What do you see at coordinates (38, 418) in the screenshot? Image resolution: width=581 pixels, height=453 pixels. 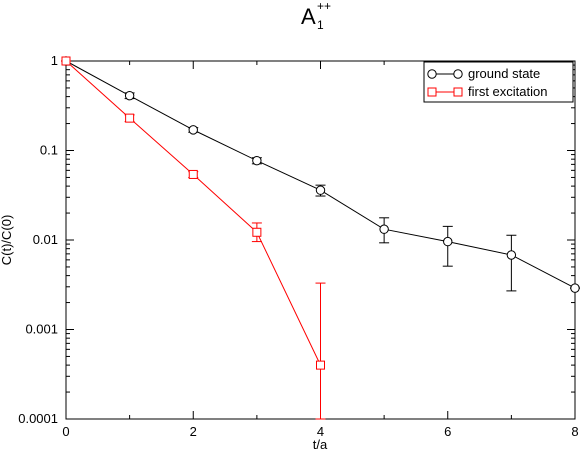 I see `y-tick-label: 0.0001` at bounding box center [38, 418].